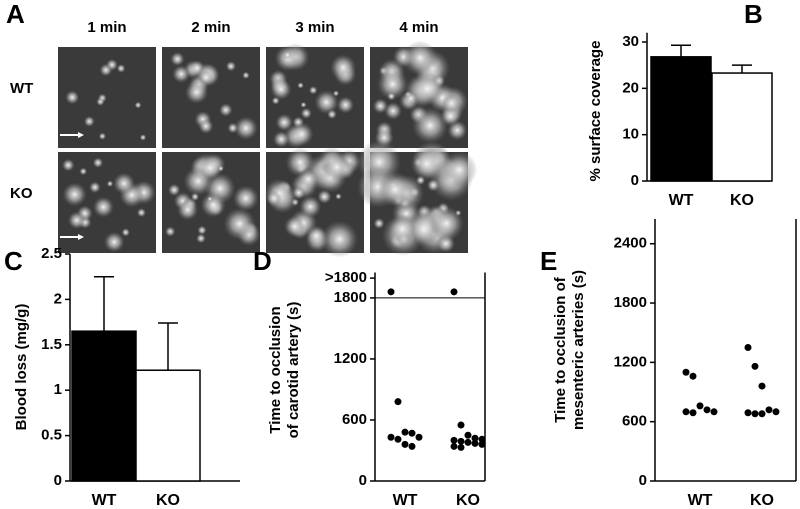 This screenshot has height=509, width=800. Describe the element at coordinates (106, 27) in the screenshot. I see `column-label: 1 min` at that location.